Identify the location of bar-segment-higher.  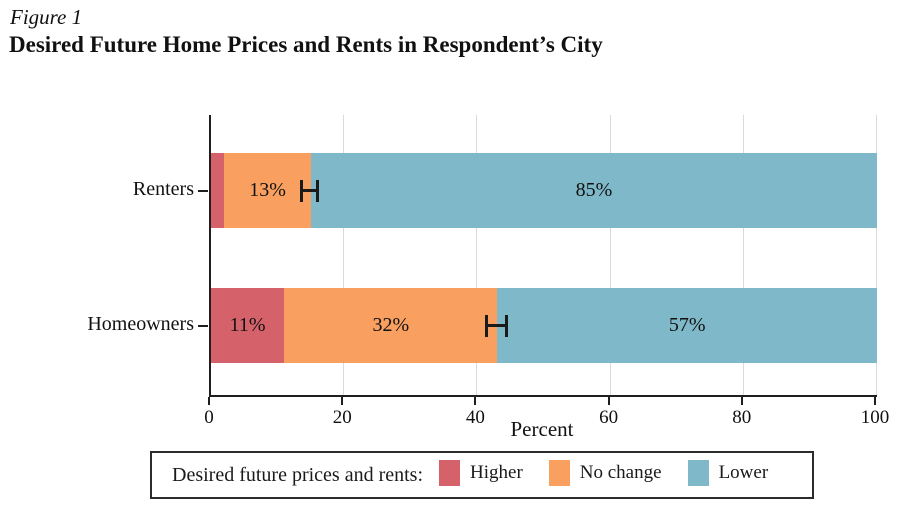
(218, 190).